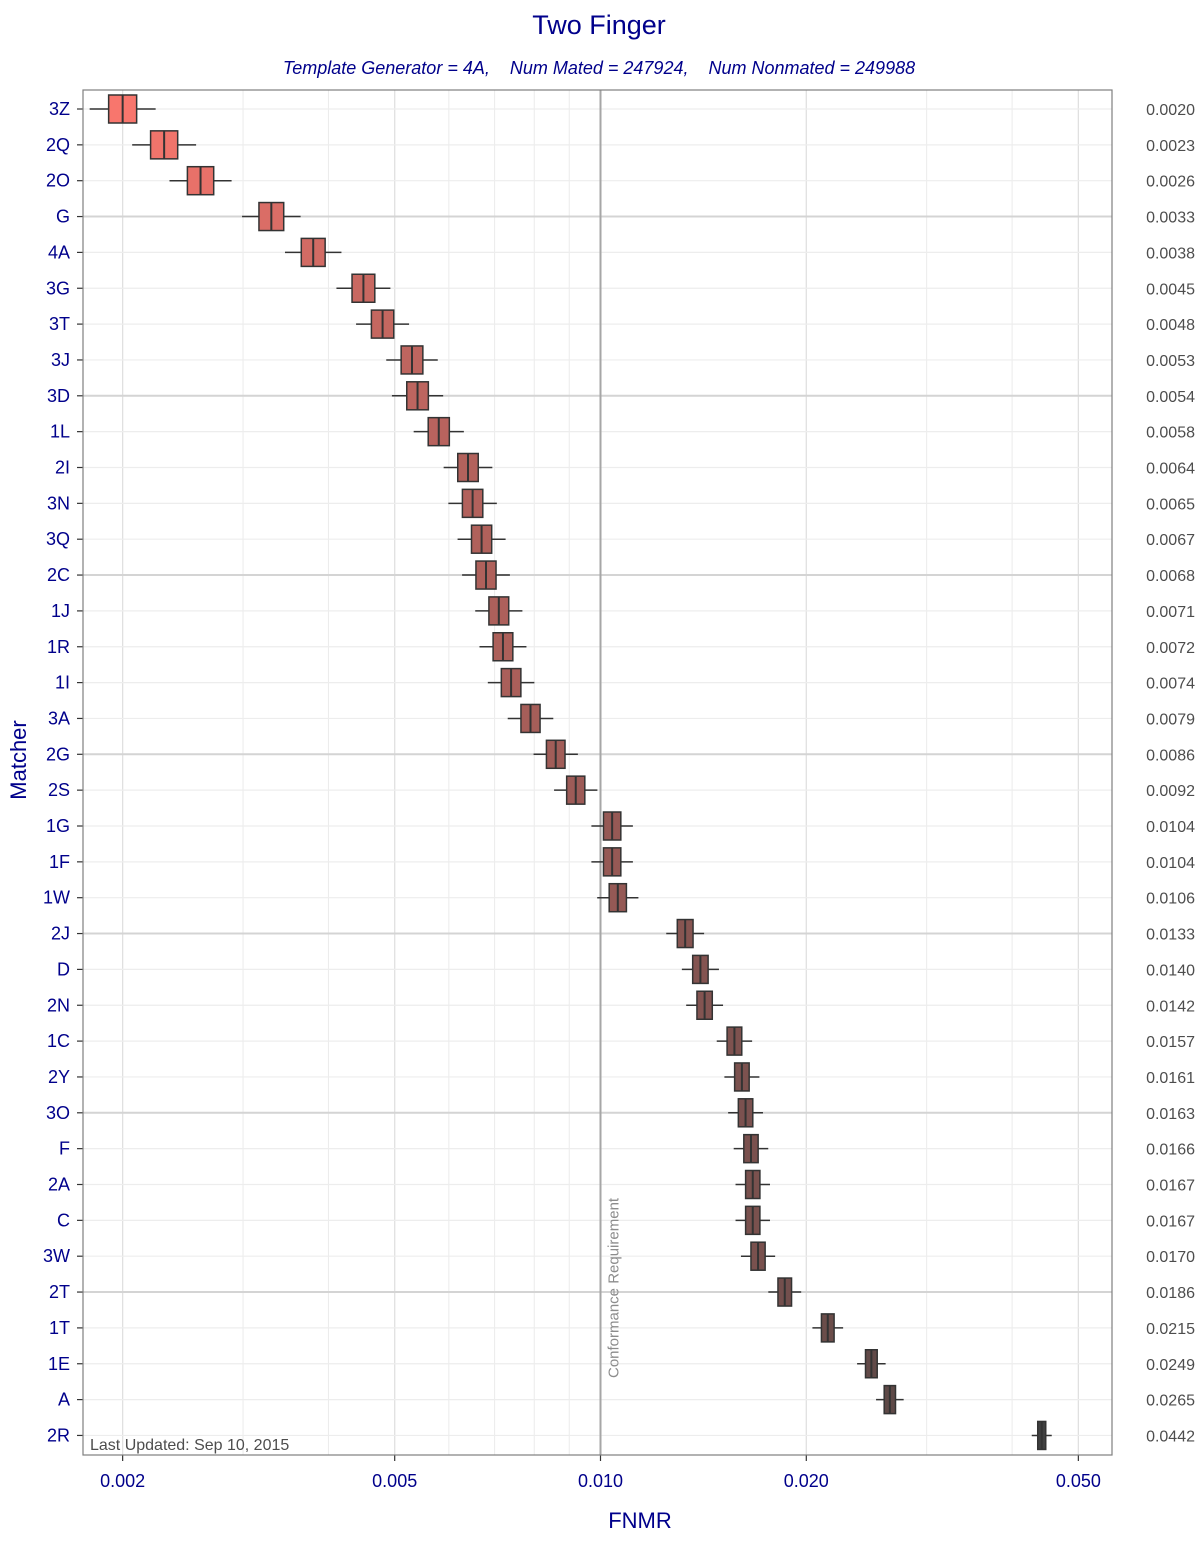 The width and height of the screenshot is (1198, 1542). Describe the element at coordinates (59, 1292) in the screenshot. I see `matcher-label: 2T` at that location.